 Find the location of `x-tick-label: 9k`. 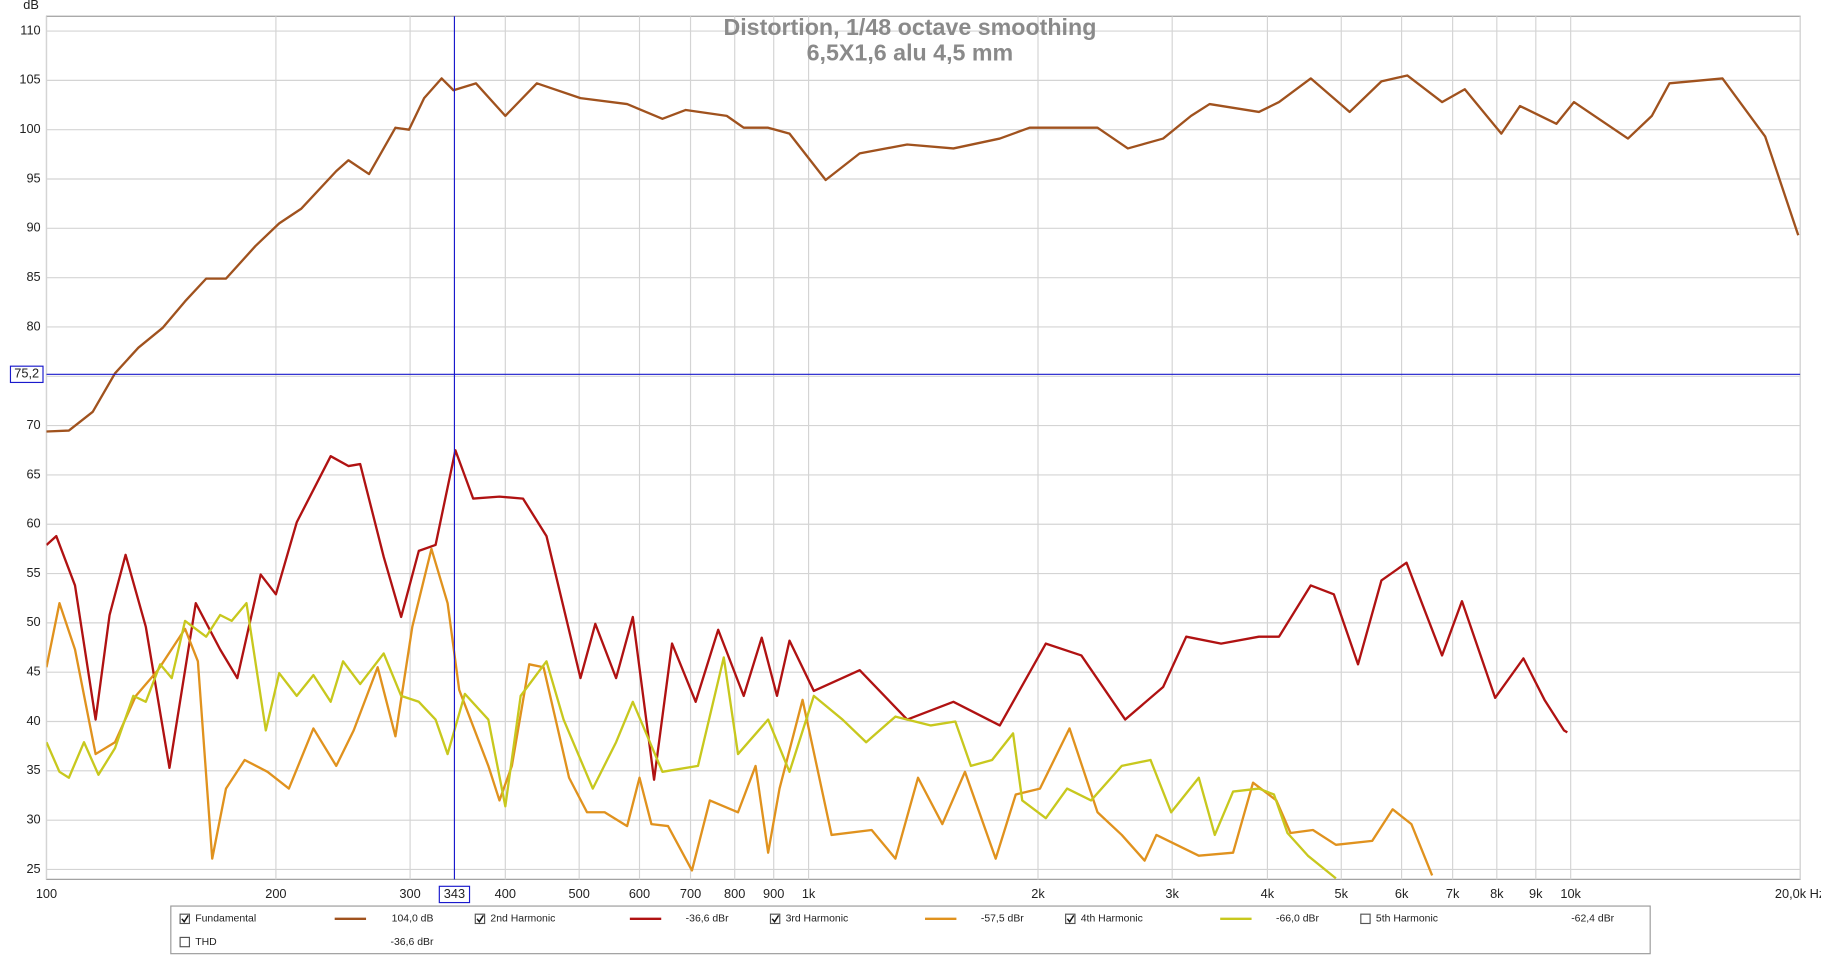

x-tick-label: 9k is located at coordinates (1536, 893).